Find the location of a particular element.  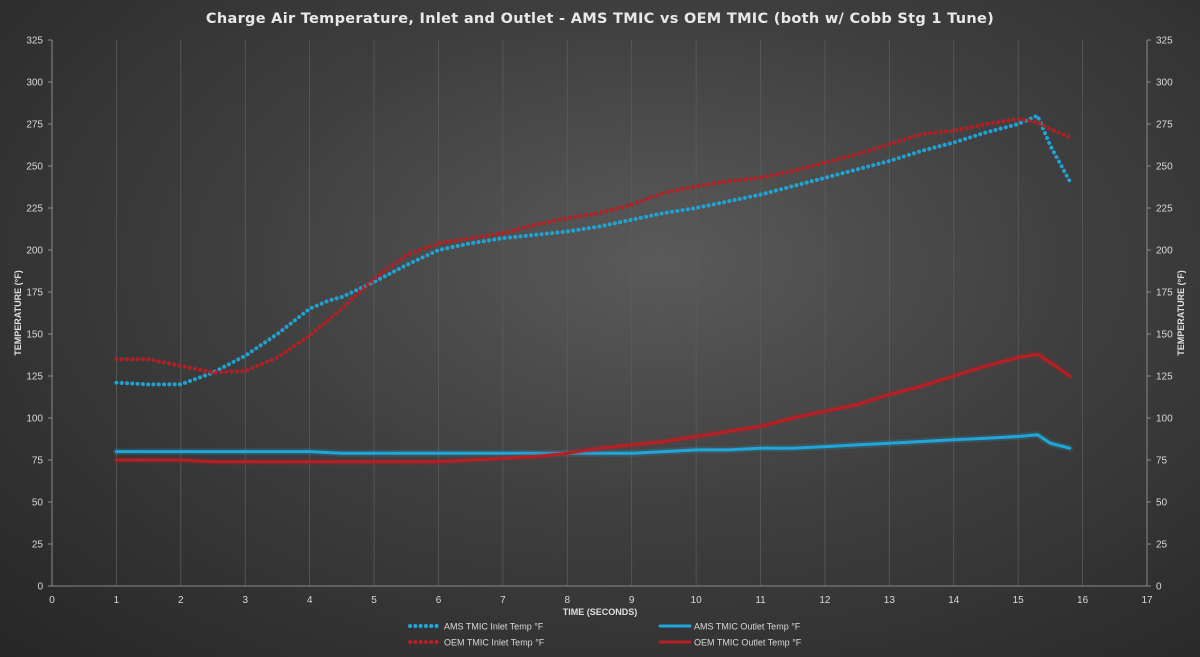

y-tick-label-right: 125 is located at coordinates (1164, 377).